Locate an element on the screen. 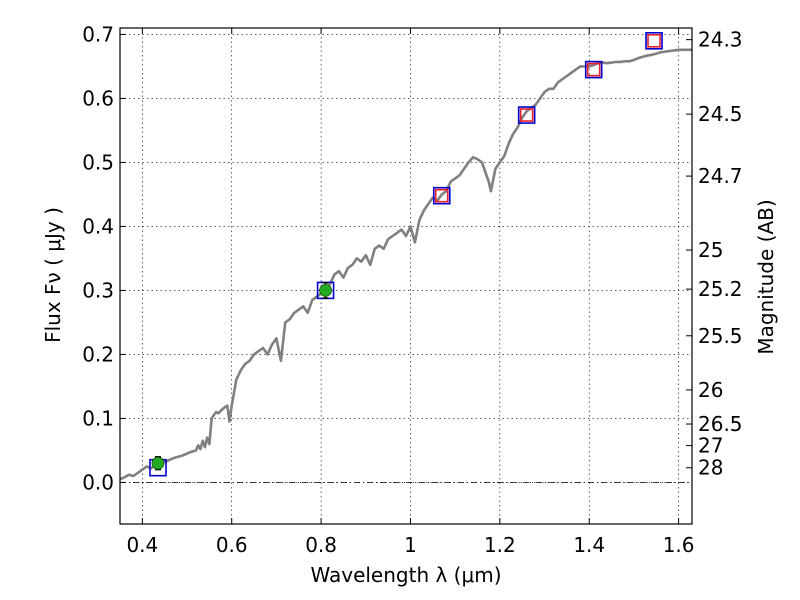 The width and height of the screenshot is (800, 600). y2-tick-label: 27 is located at coordinates (710, 446).